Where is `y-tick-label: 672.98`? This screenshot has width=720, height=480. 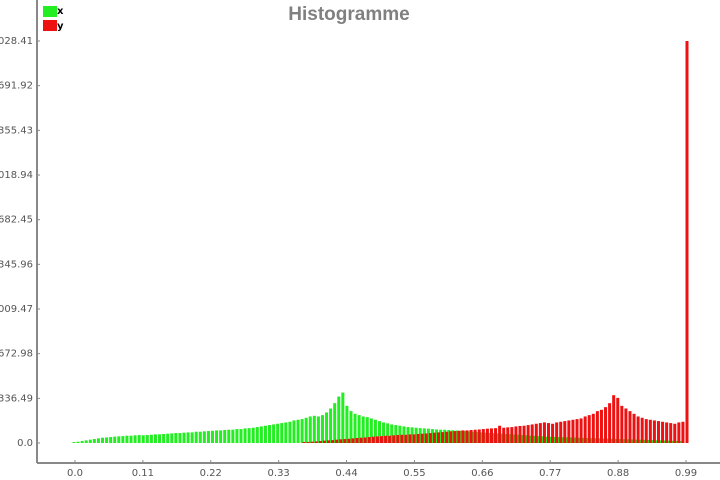
y-tick-label: 672.98 is located at coordinates (16, 354).